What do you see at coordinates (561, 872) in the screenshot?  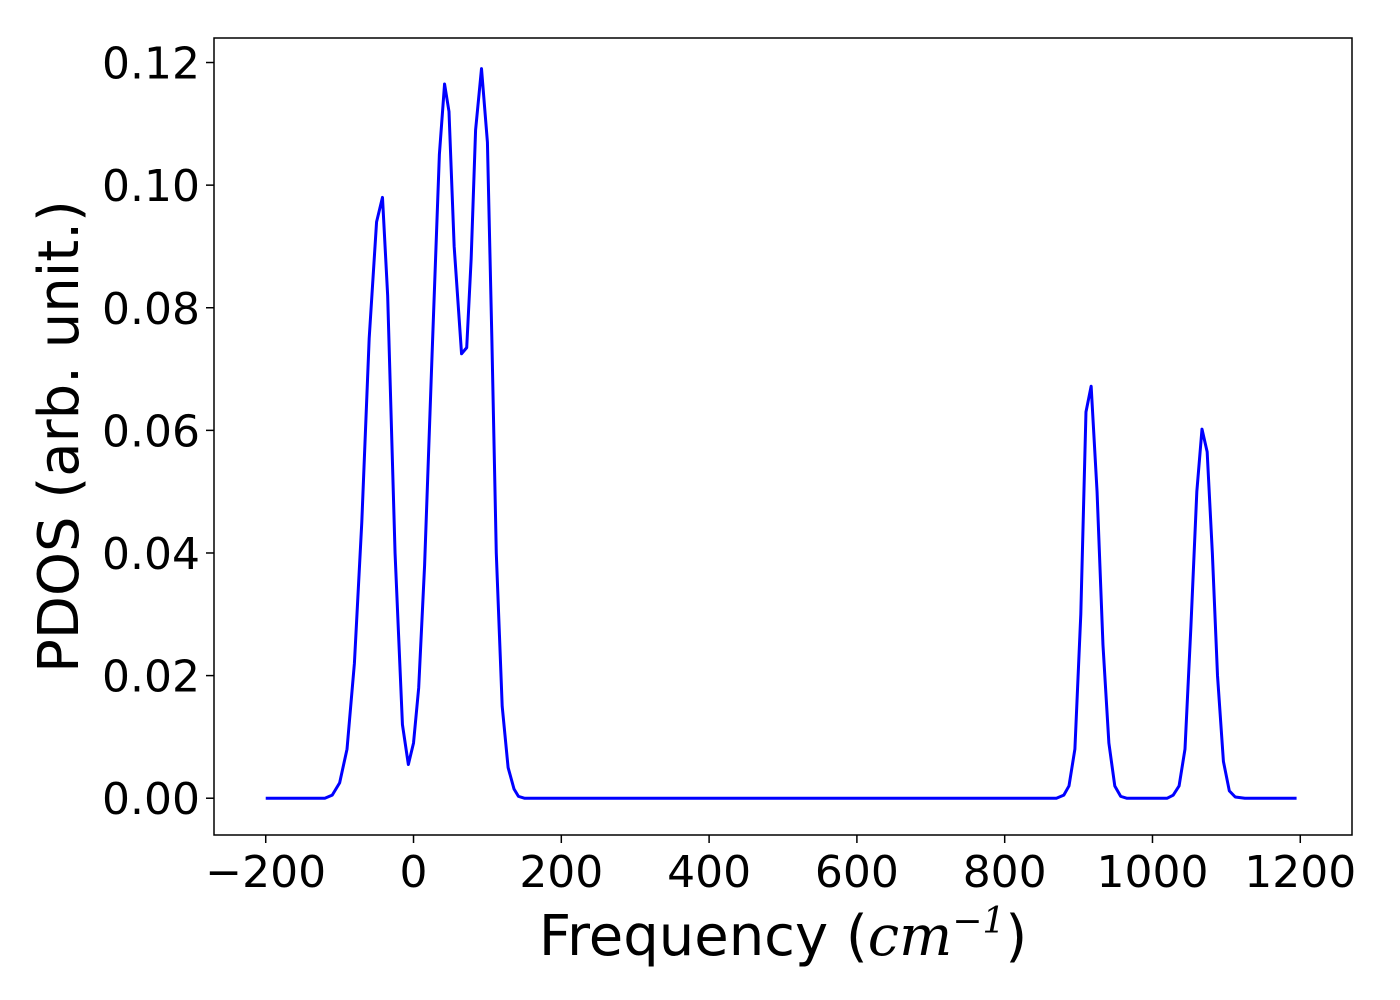 I see `x-tick-label: 200` at bounding box center [561, 872].